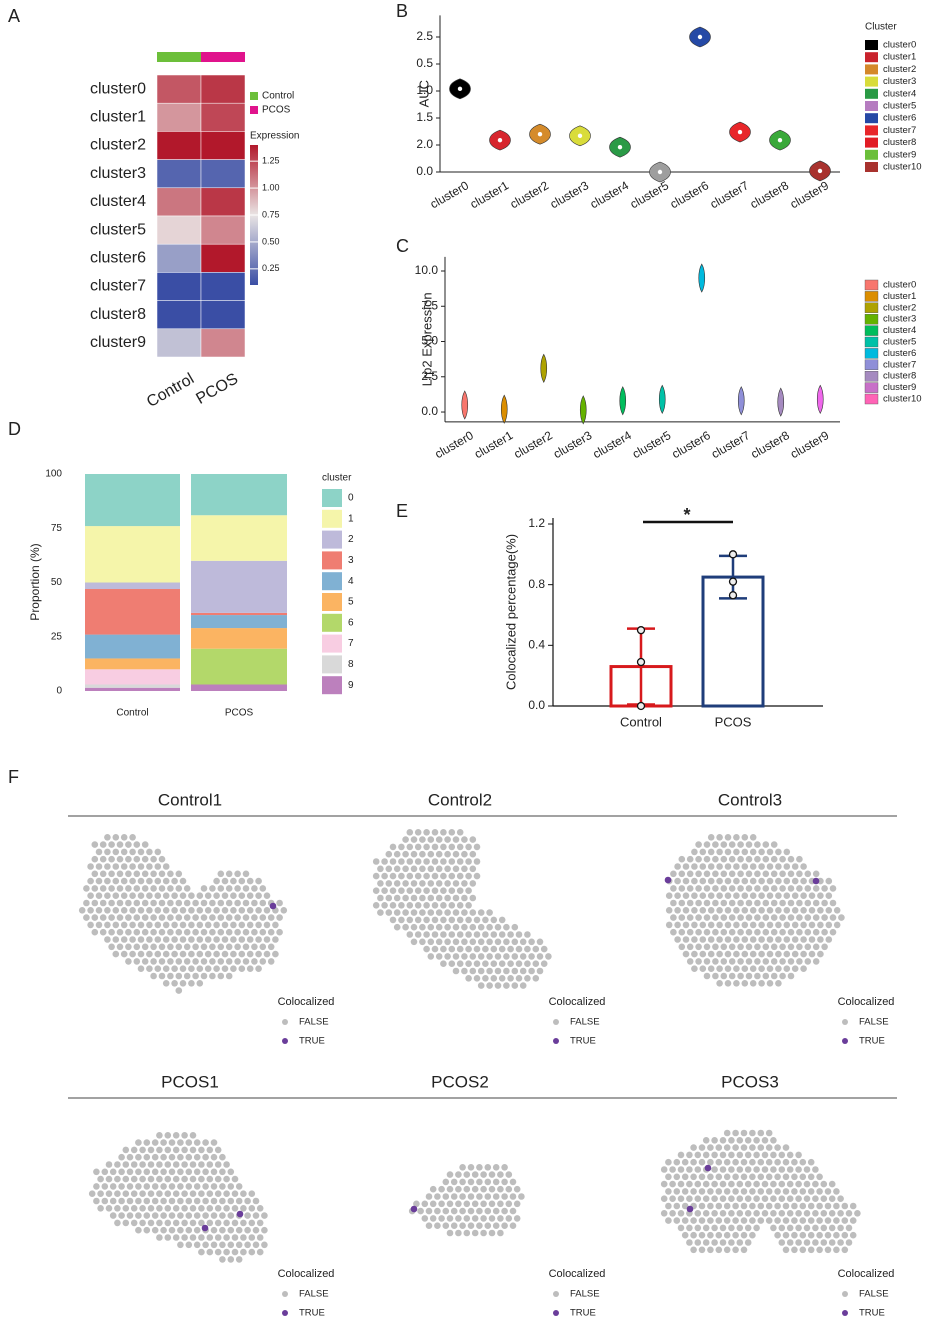 This screenshot has height=1318, width=927. I want to click on sample-title: Control3, so click(750, 799).